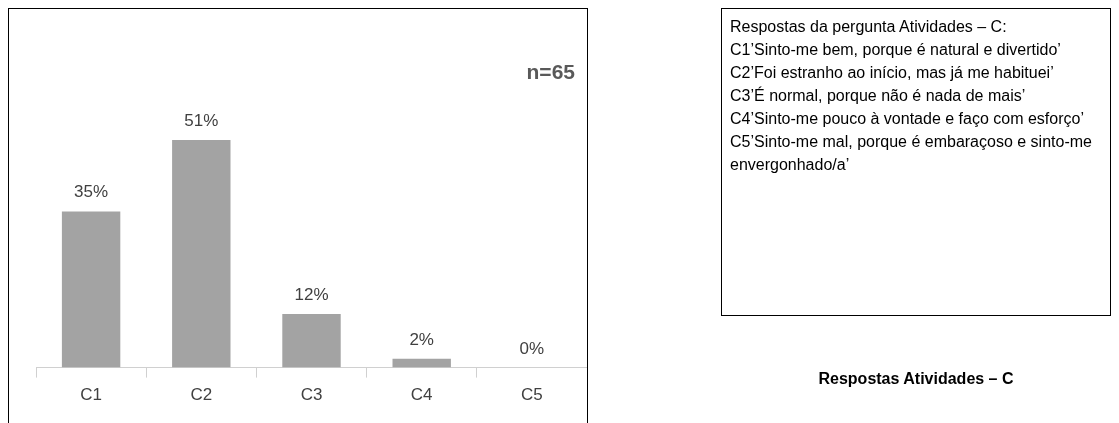 The width and height of the screenshot is (1119, 423). Describe the element at coordinates (311, 395) in the screenshot. I see `x-tick-label: C3` at that location.